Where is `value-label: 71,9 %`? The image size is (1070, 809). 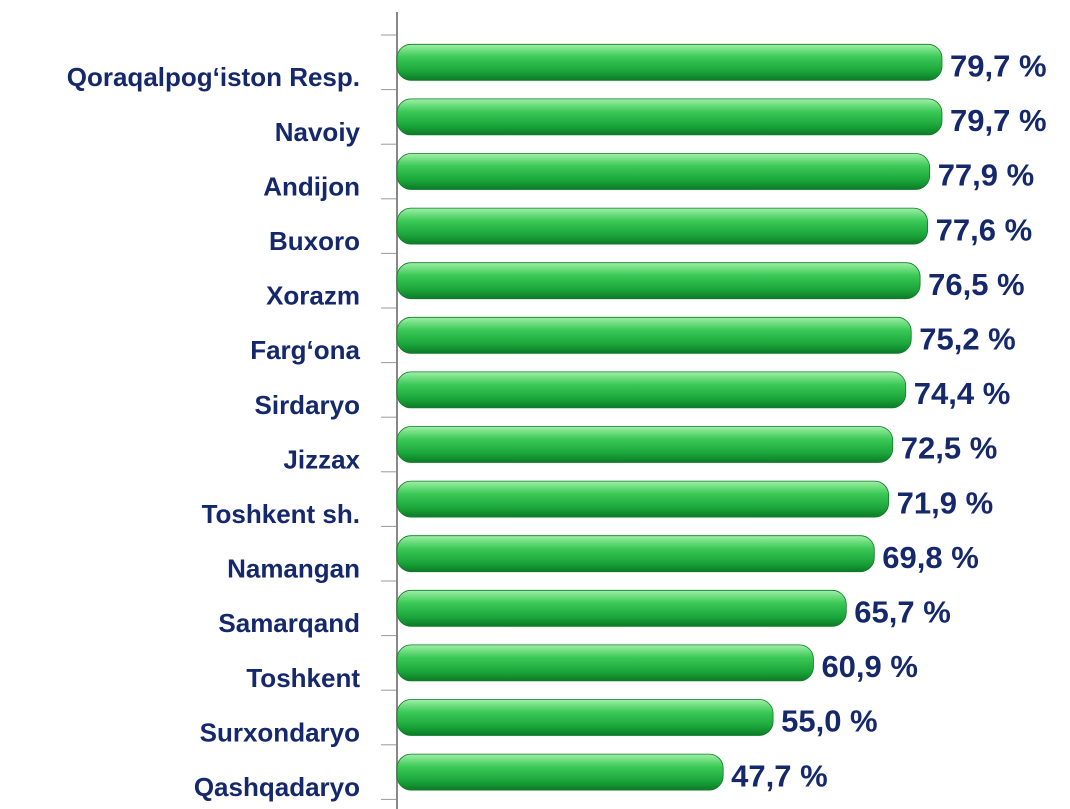
value-label: 71,9 % is located at coordinates (945, 502).